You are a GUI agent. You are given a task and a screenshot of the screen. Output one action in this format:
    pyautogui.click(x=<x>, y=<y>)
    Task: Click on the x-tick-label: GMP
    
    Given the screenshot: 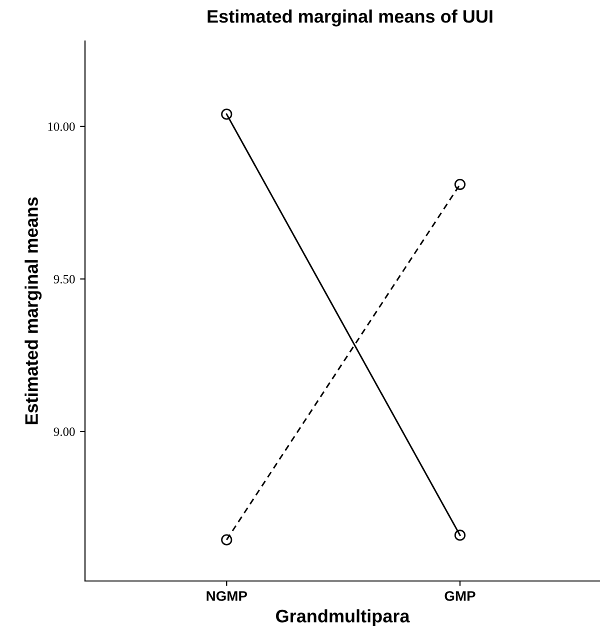 What is the action you would take?
    pyautogui.click(x=460, y=596)
    